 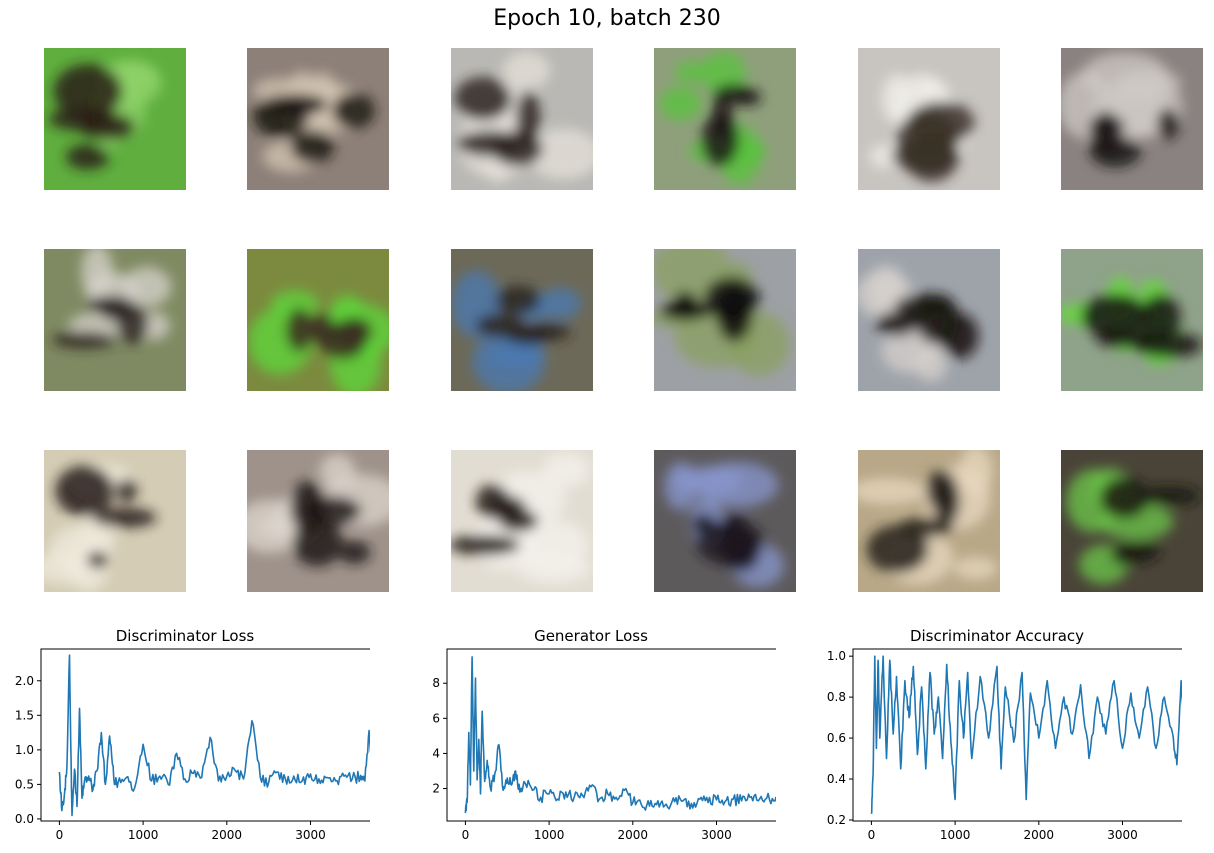 What do you see at coordinates (997, 636) in the screenshot?
I see `chart-title: Discriminator Accuracy` at bounding box center [997, 636].